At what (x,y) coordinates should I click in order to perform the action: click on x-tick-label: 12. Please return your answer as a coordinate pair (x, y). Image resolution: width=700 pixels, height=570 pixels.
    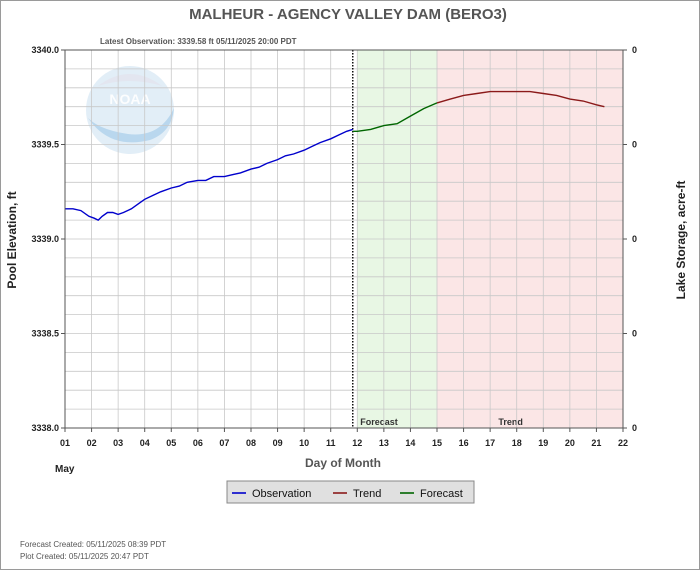
    Looking at the image, I should click on (357, 443).